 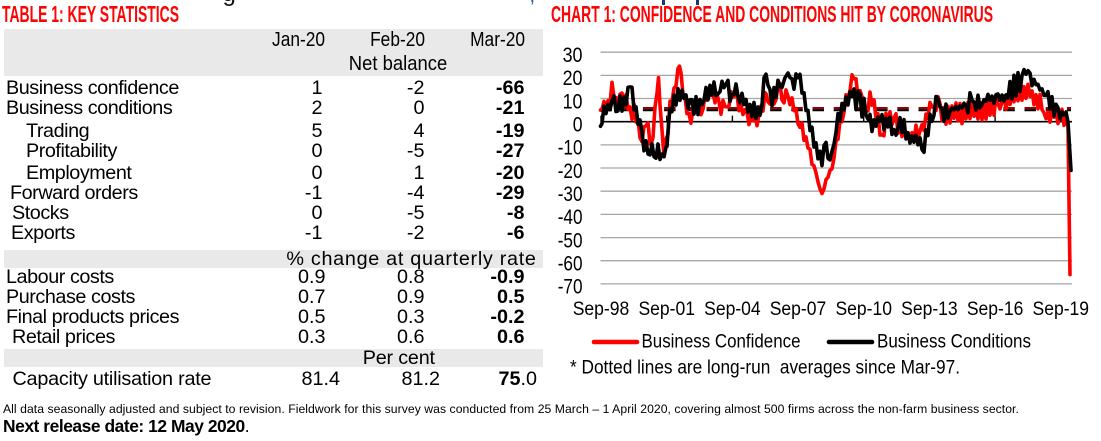 I want to click on svg-text: Sep-07, so click(x=798, y=309).